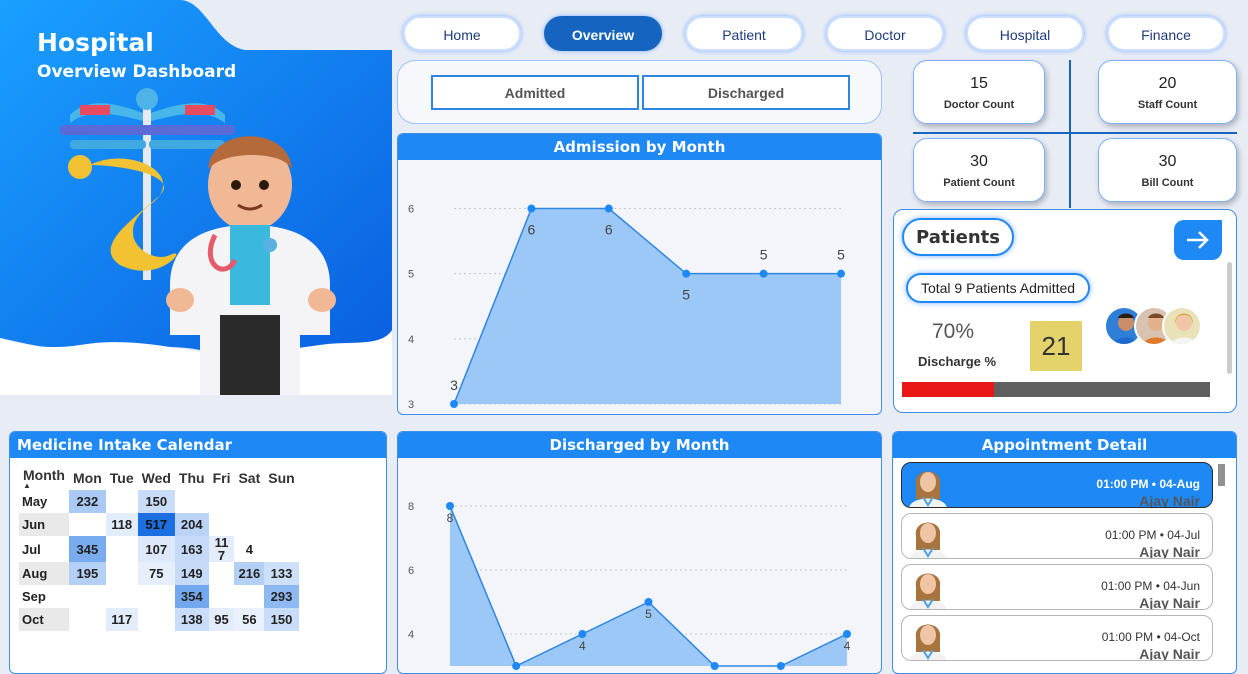  Describe the element at coordinates (249, 619) in the screenshot. I see `calendar-cell: 56` at that location.